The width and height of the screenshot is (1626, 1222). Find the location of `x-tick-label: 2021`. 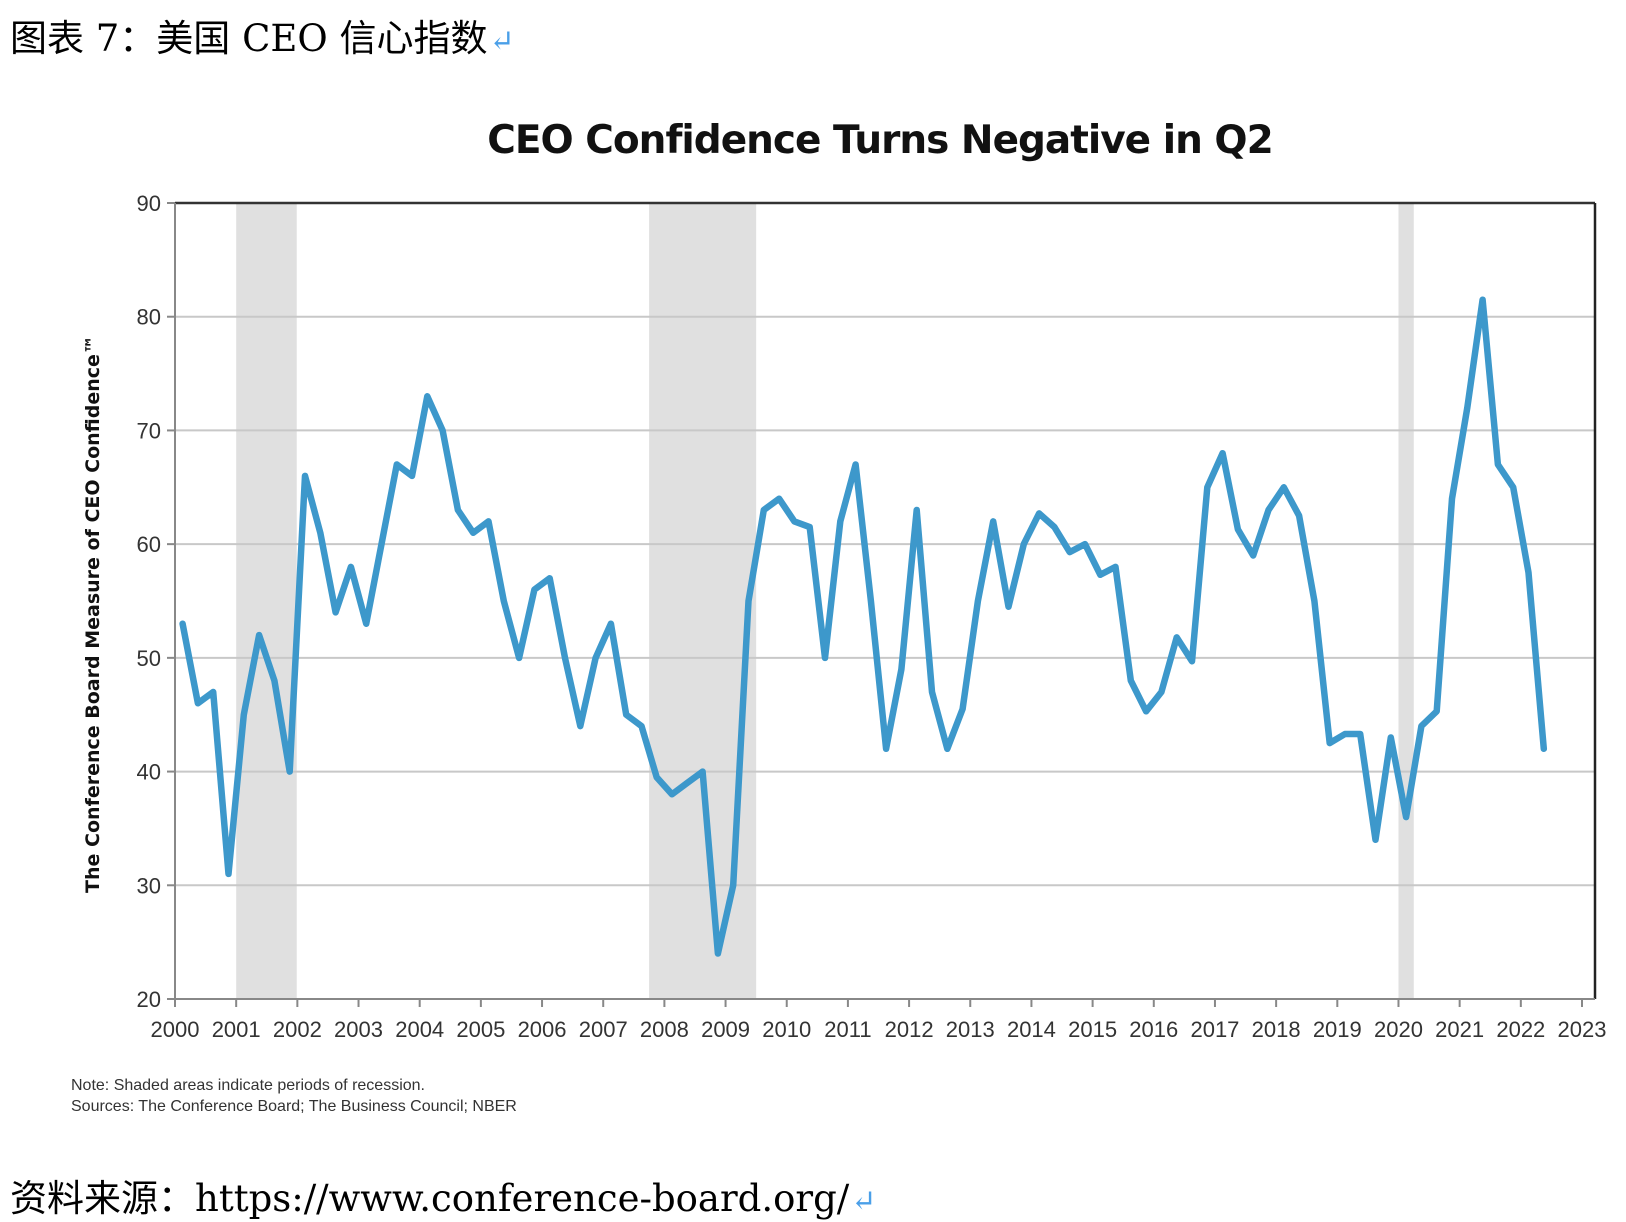

x-tick-label: 2021 is located at coordinates (1459, 1029).